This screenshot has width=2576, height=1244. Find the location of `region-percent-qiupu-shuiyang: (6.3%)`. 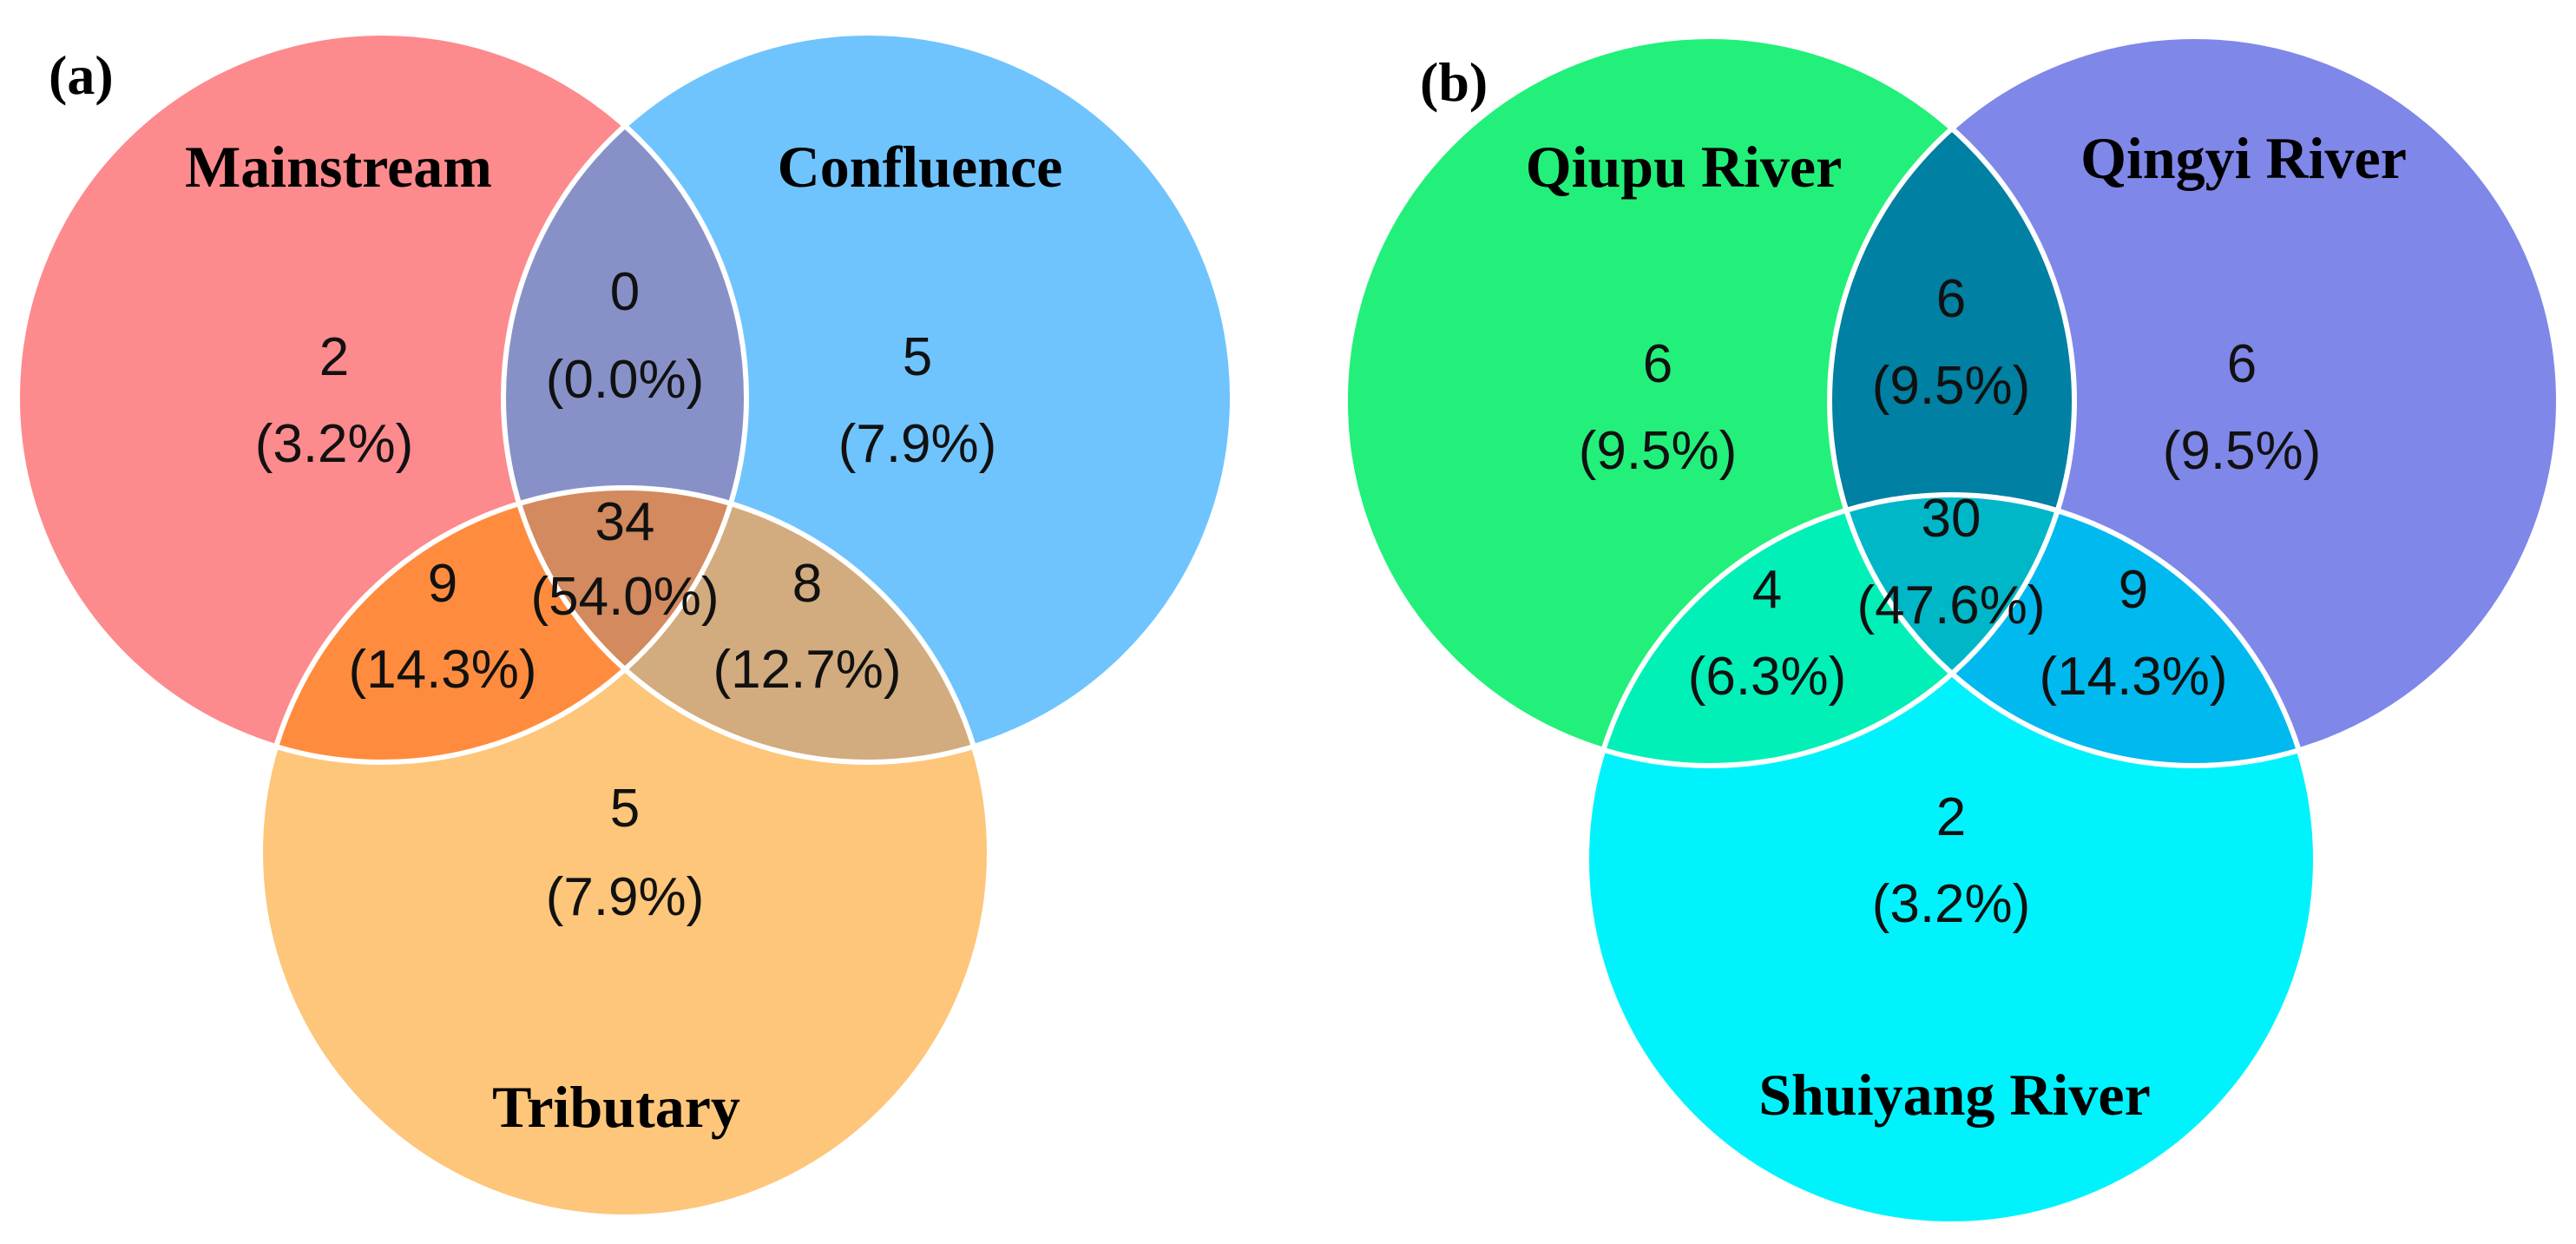

region-percent-qiupu-shuiyang: (6.3%) is located at coordinates (1767, 677).